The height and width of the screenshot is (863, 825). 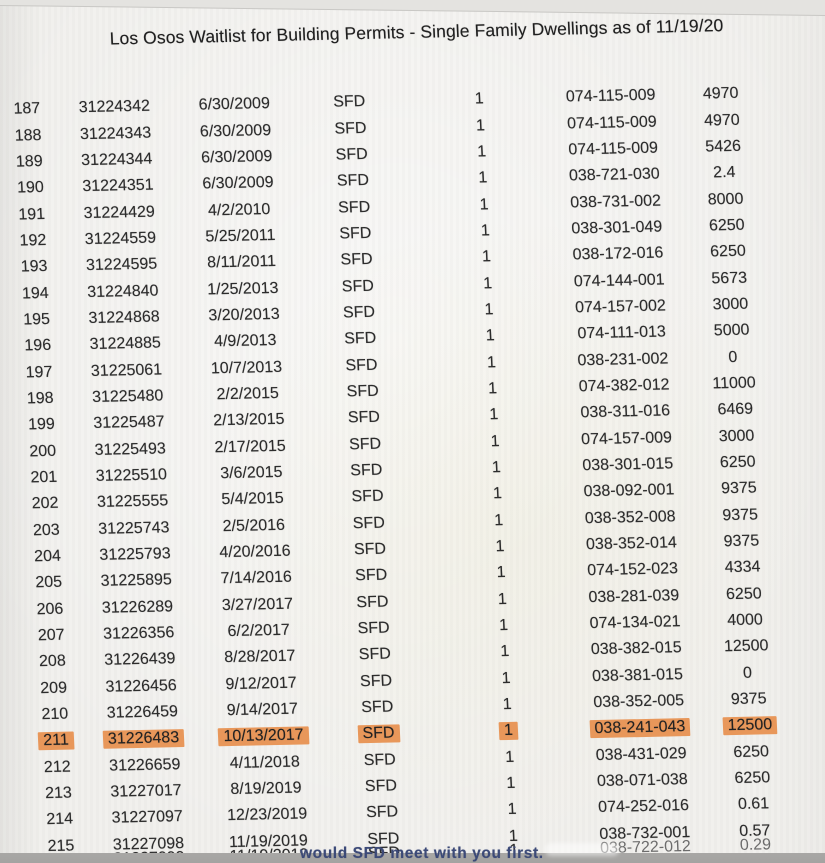 I want to click on cell-row-number: 200, so click(x=42, y=451).